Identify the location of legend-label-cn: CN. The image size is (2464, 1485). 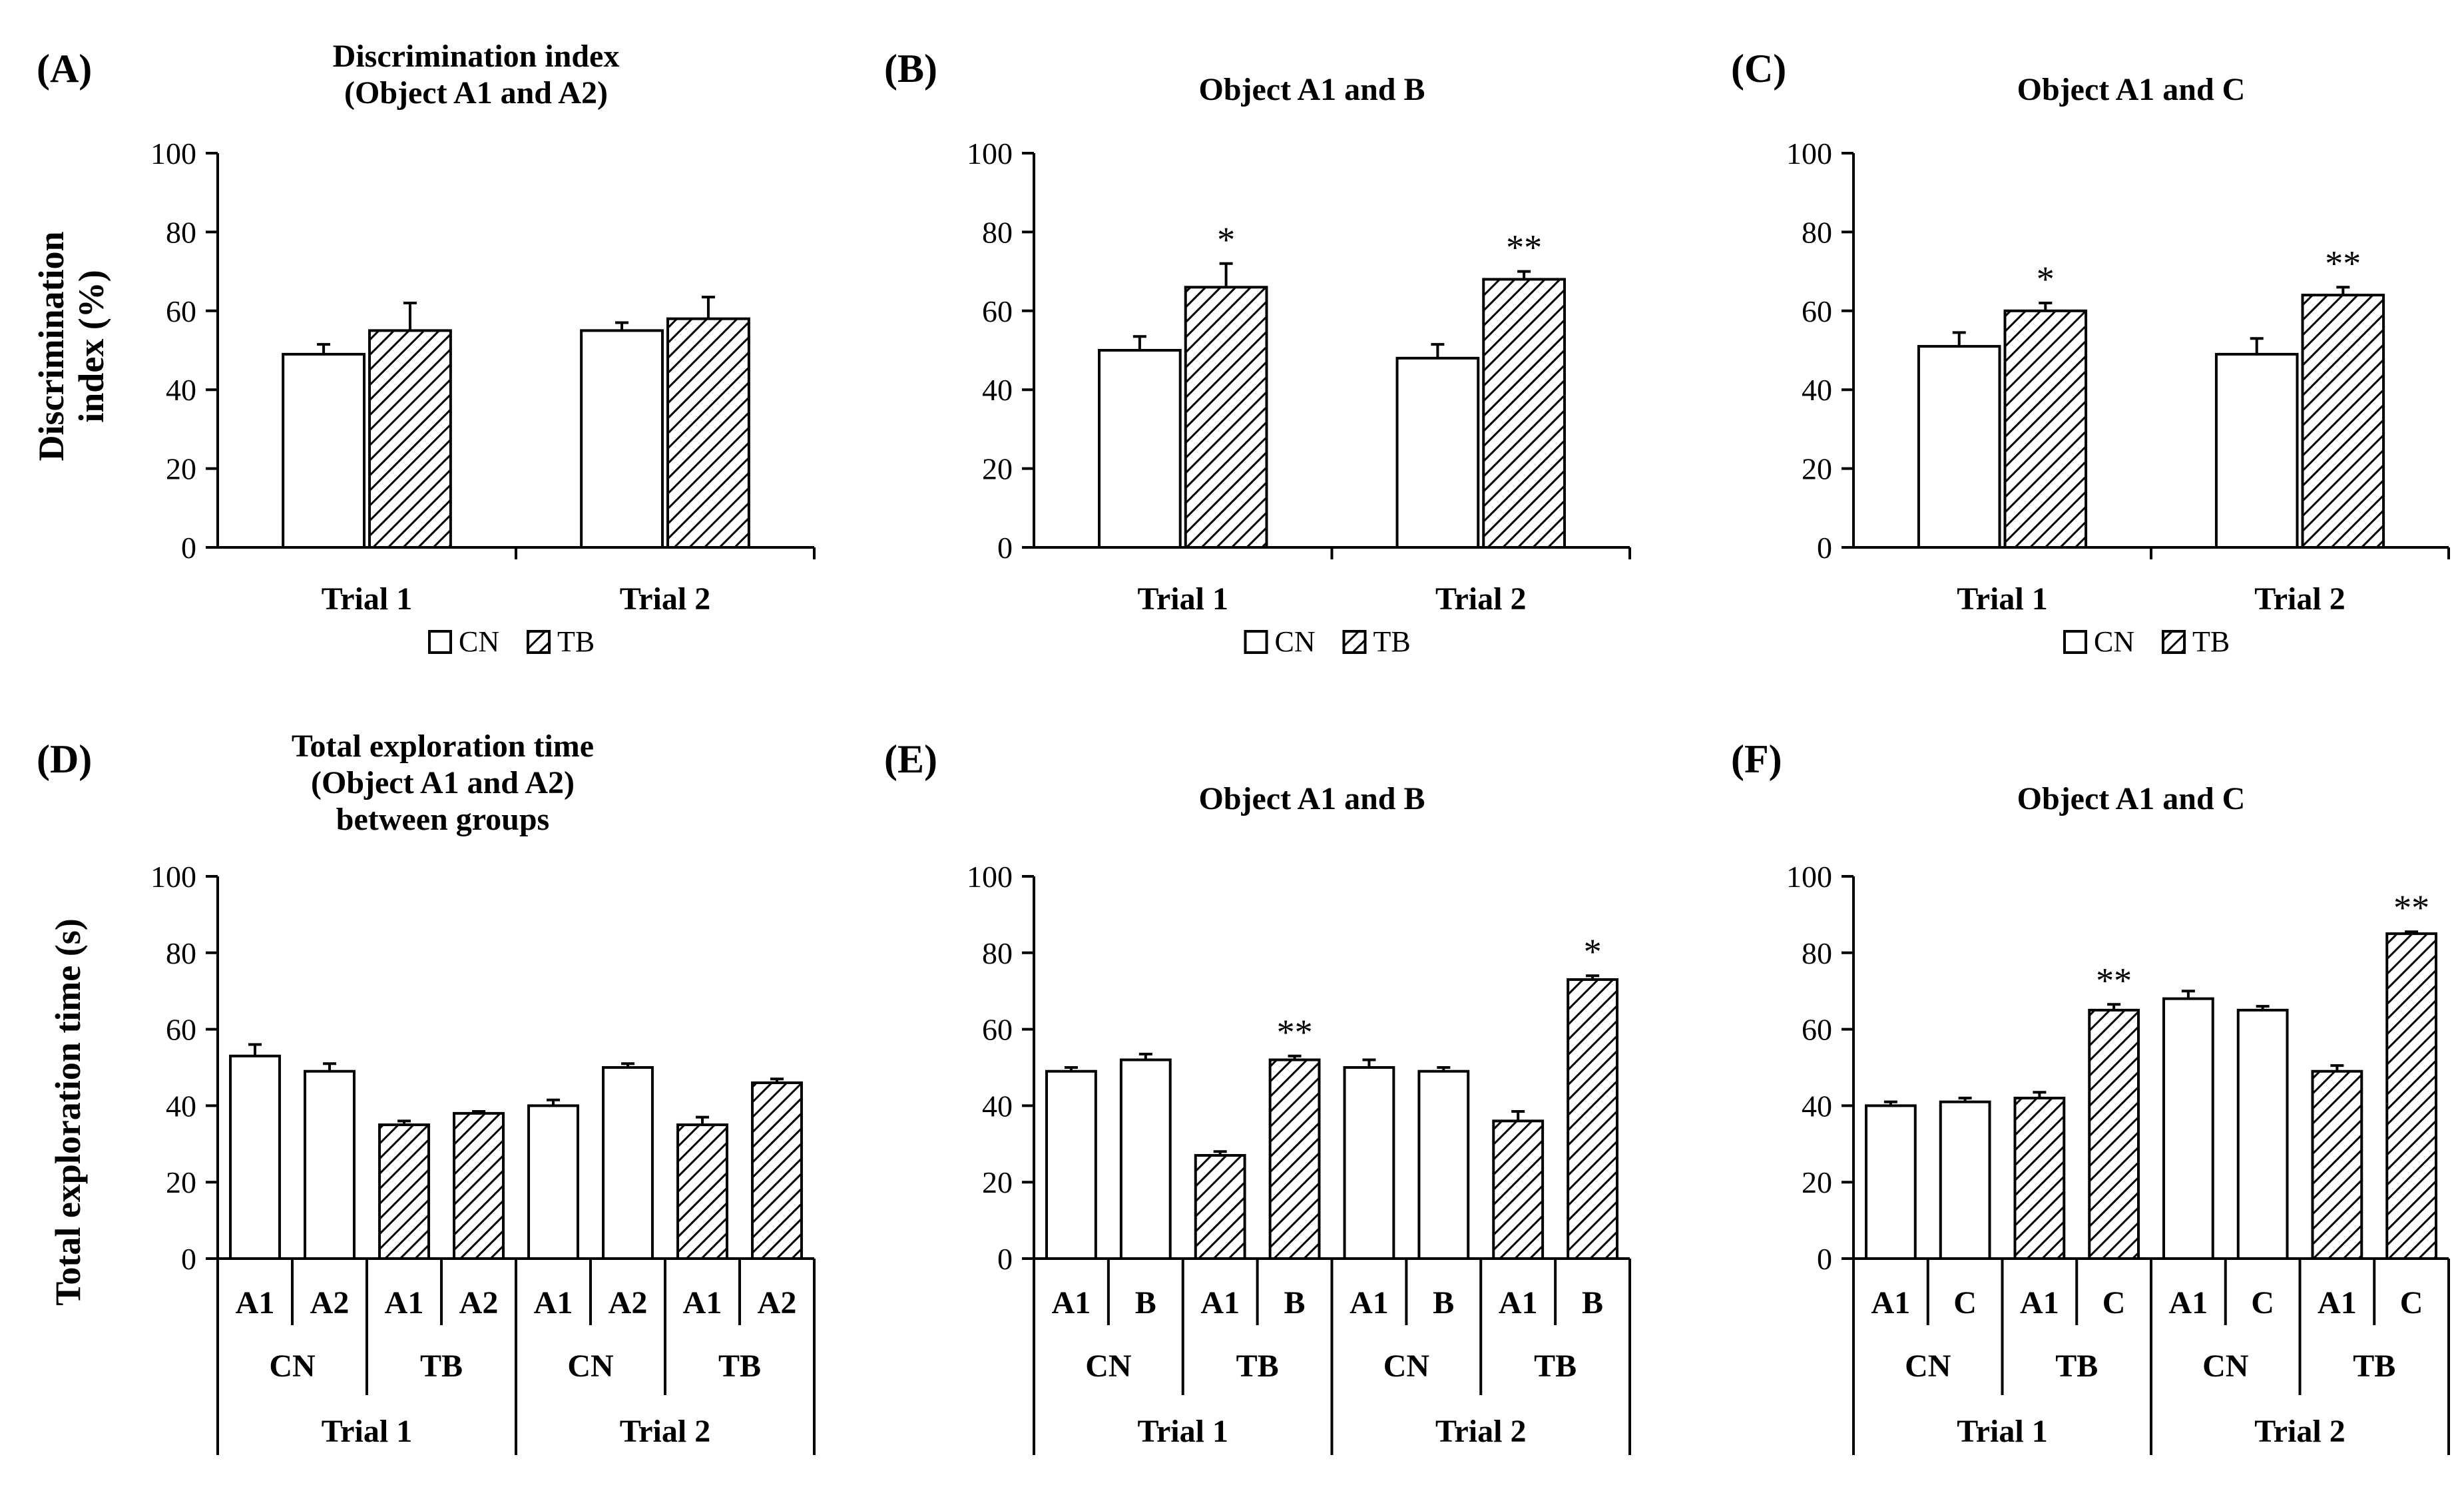
(2114, 642).